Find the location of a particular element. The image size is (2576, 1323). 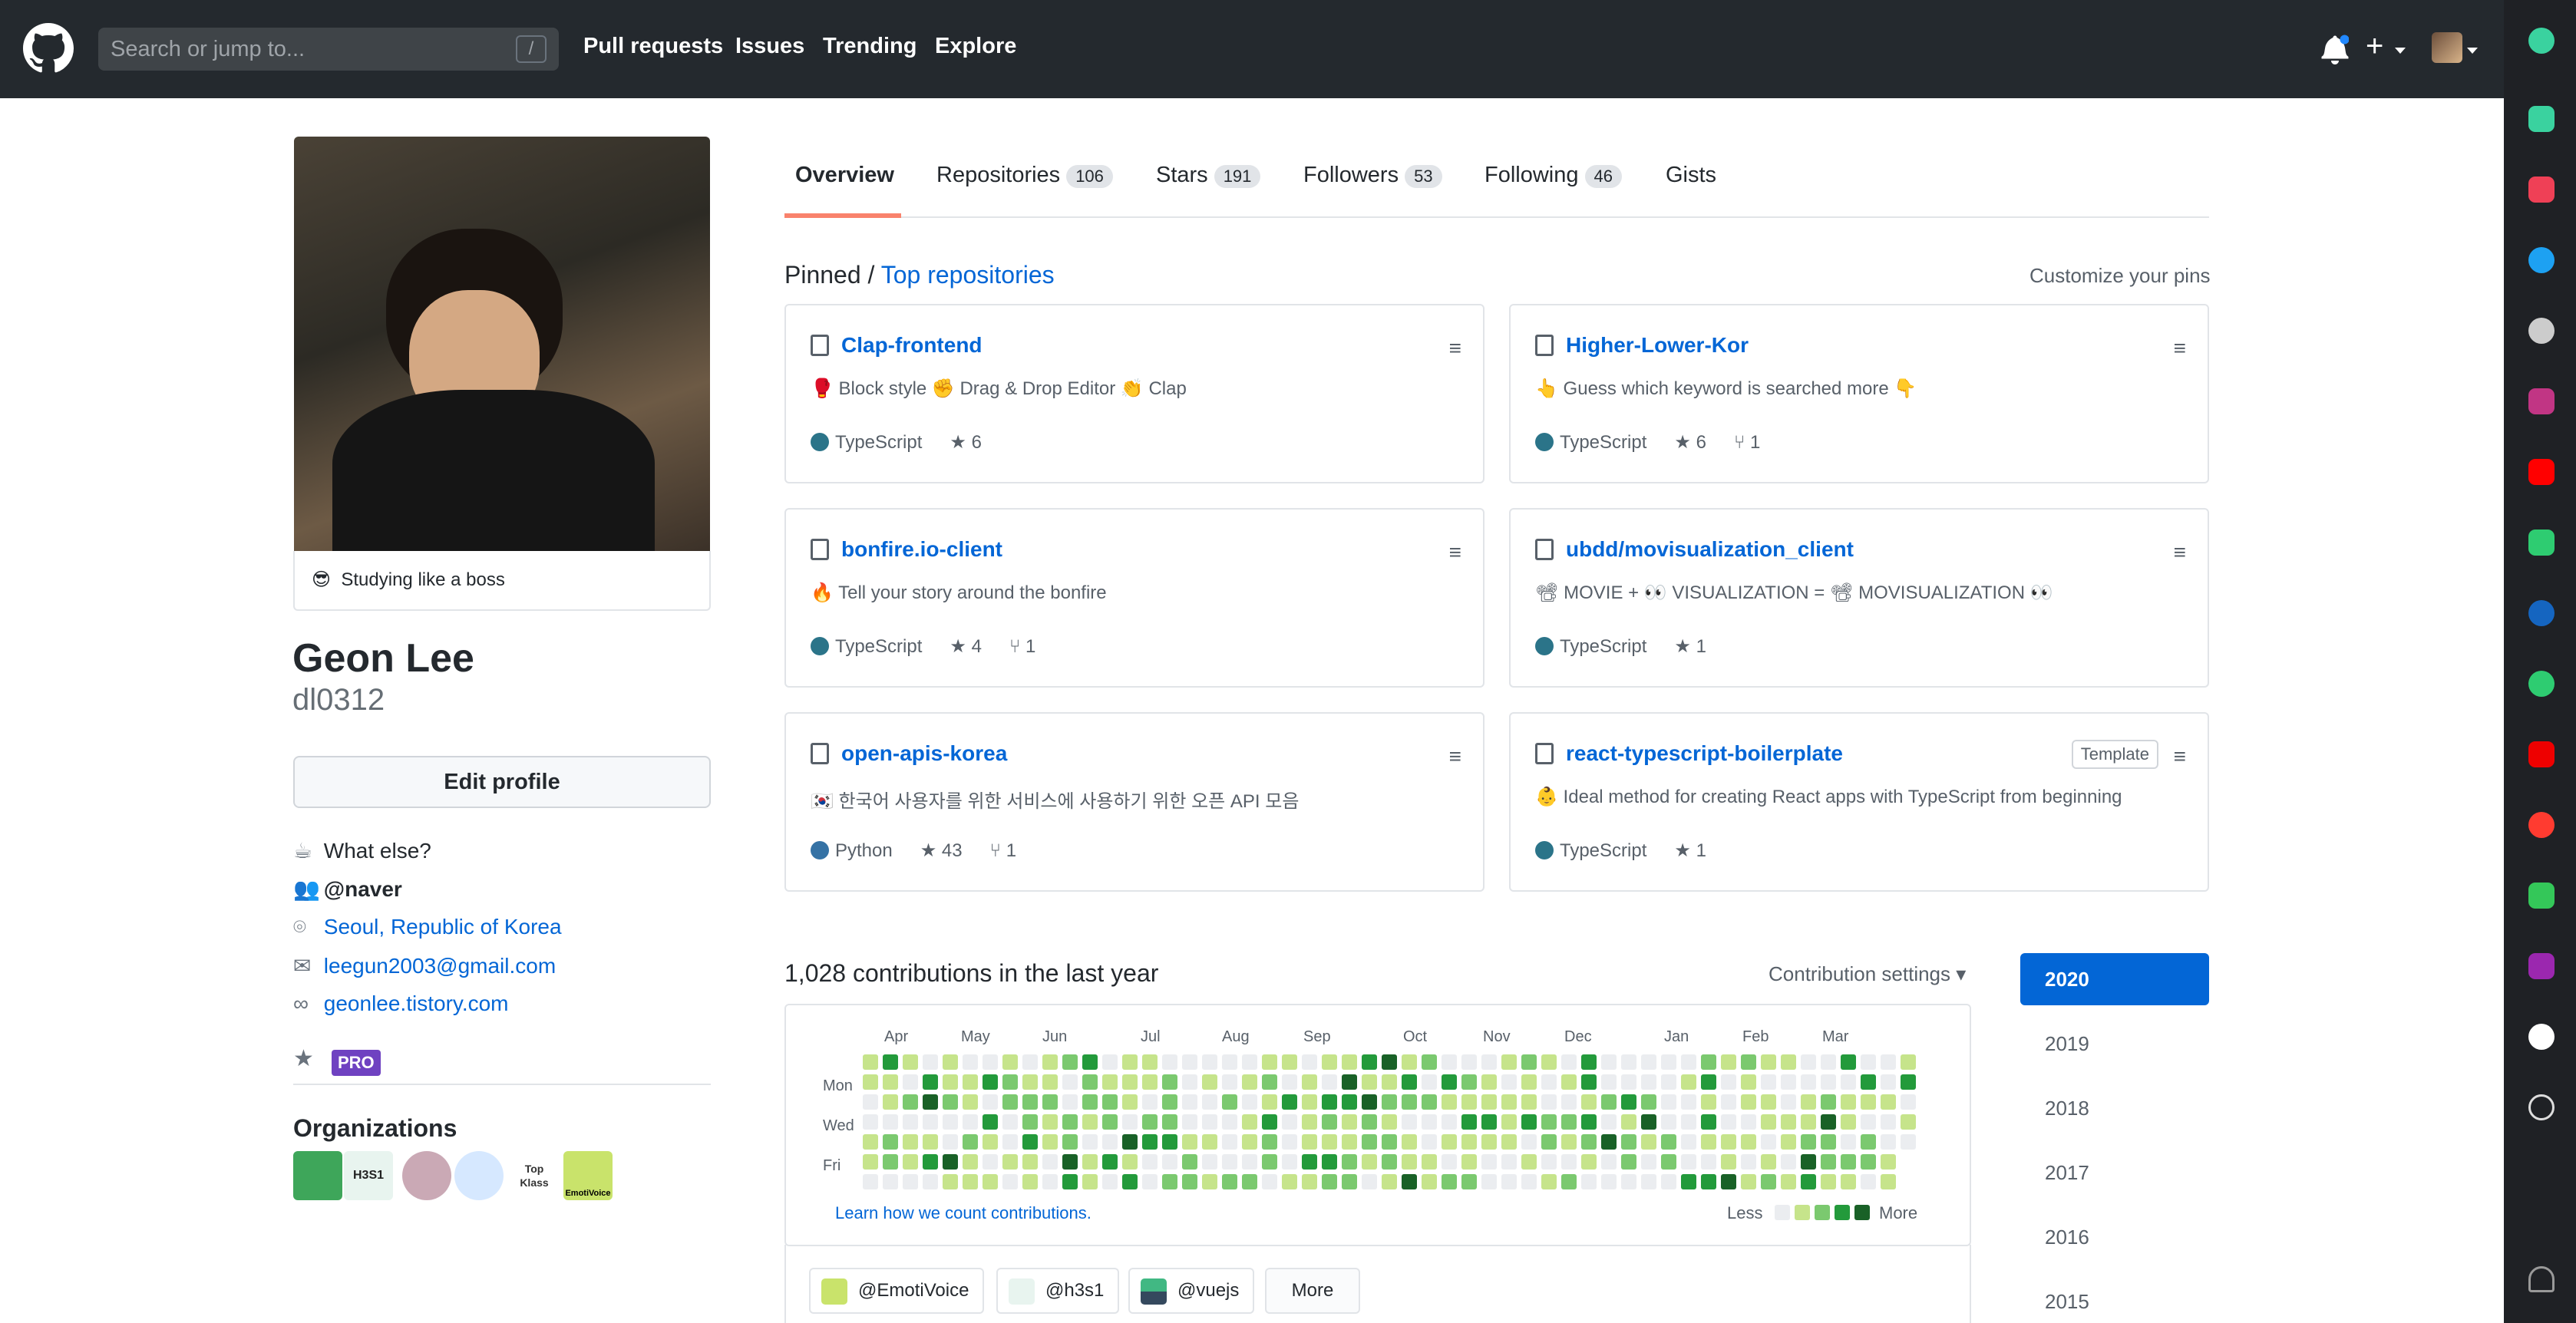

repo-name-link: ubdd/movisualization_client is located at coordinates (1710, 549).